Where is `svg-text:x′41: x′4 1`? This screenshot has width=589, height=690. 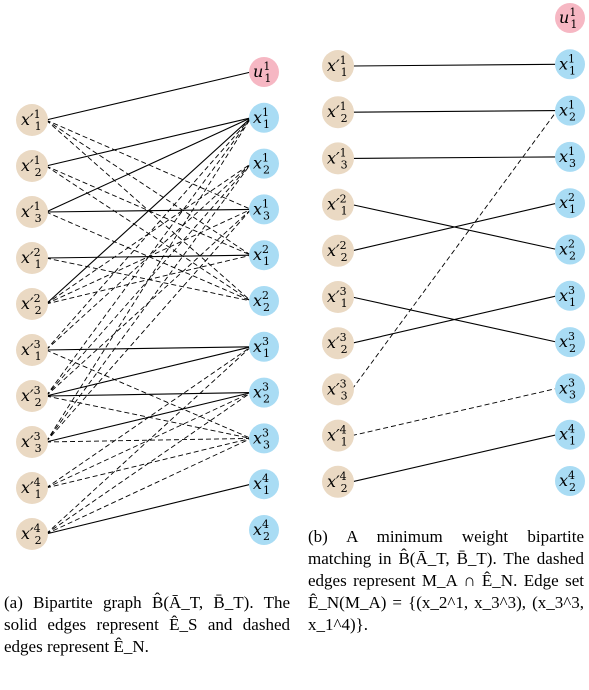 svg-text:x′41: x′4 1 is located at coordinates (337, 436).